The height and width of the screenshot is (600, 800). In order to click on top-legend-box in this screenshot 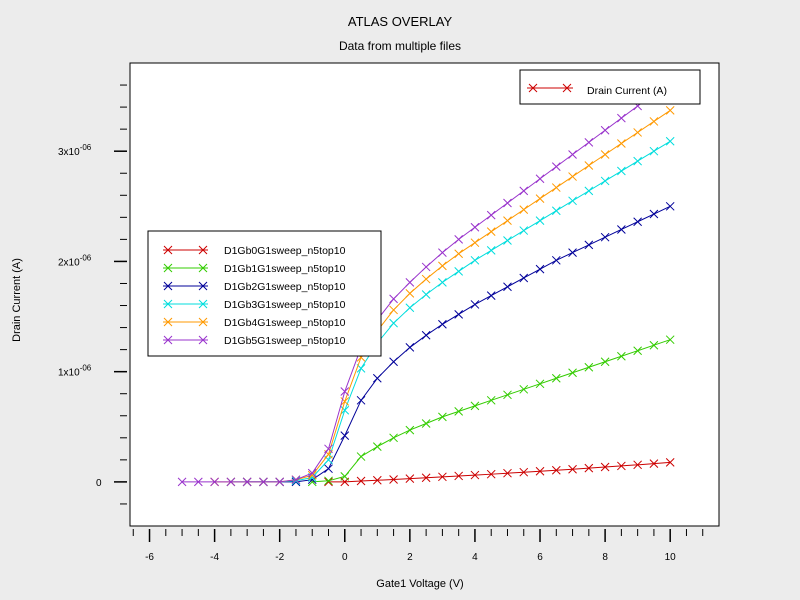, I will do `click(610, 87)`.